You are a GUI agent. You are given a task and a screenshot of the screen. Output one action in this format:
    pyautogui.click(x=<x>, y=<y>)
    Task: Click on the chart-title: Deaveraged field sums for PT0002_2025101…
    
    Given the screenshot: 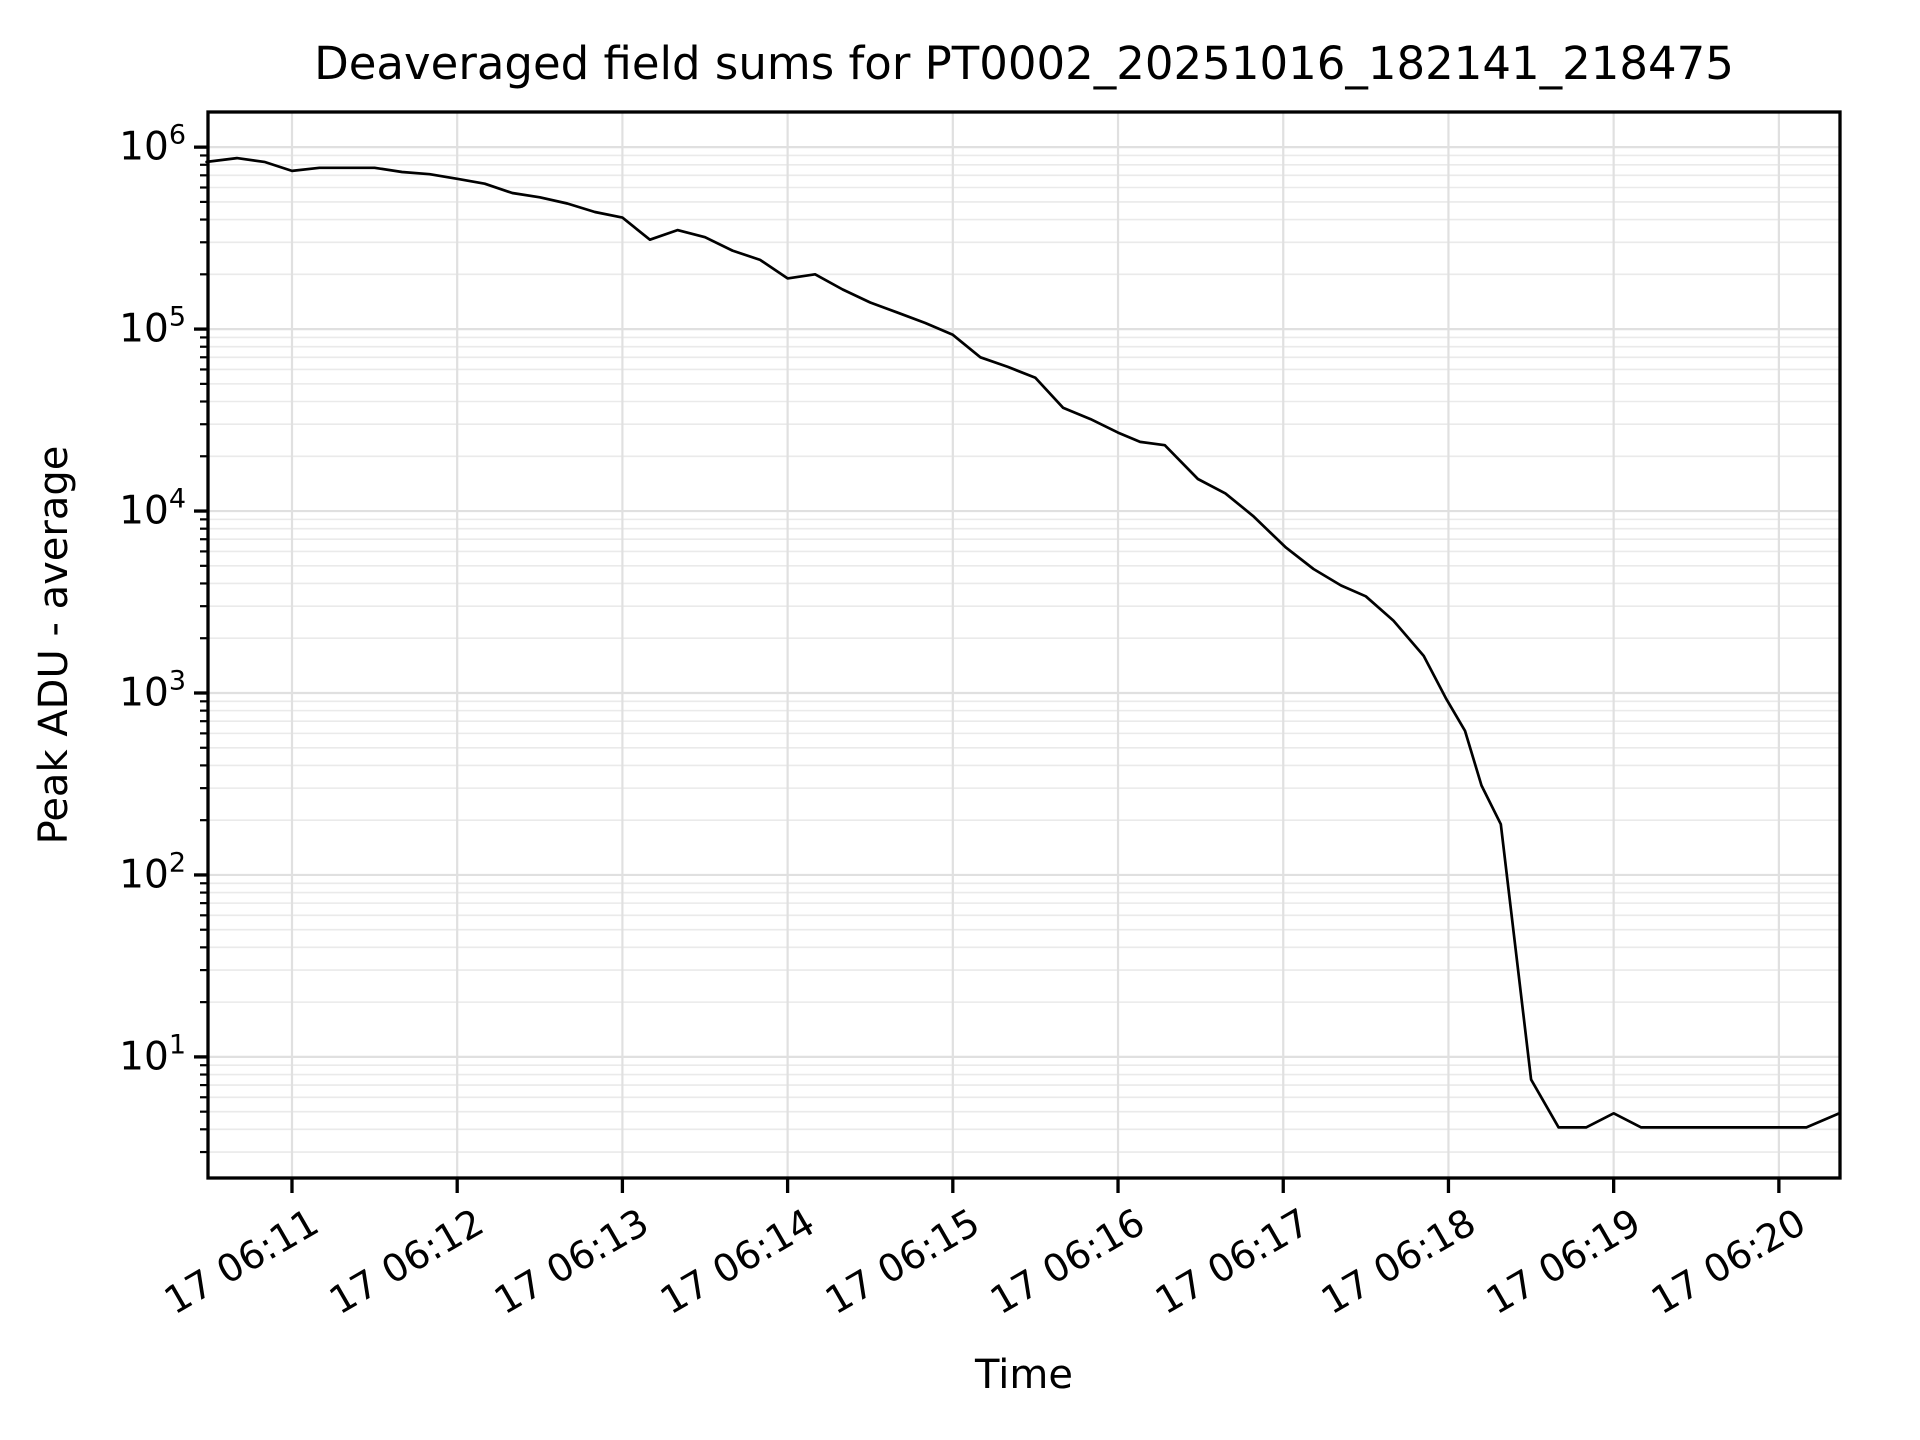 What is the action you would take?
    pyautogui.click(x=1024, y=63)
    